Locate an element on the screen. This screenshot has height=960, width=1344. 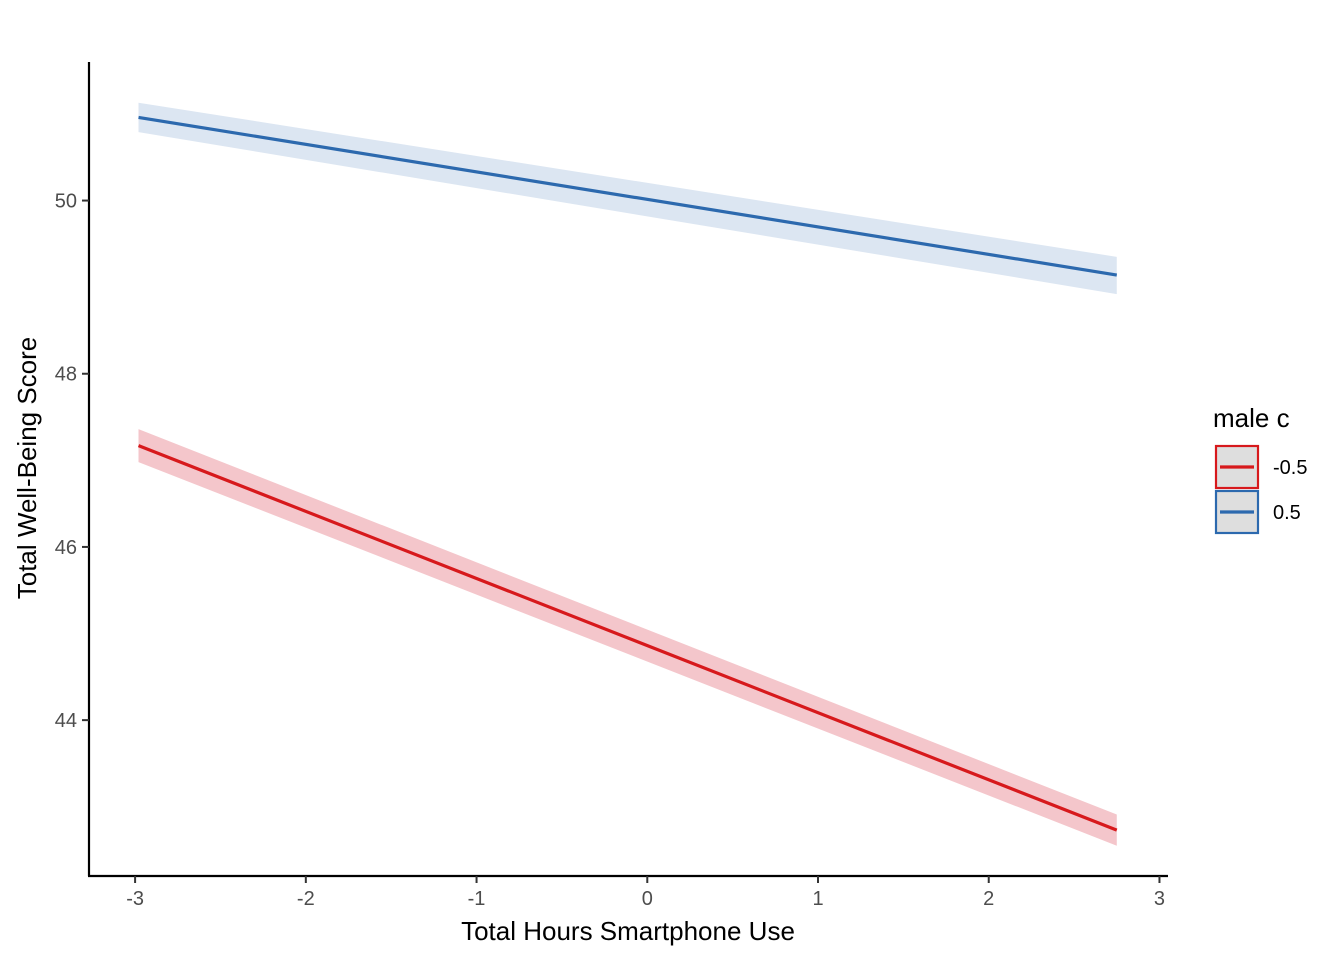
x-tick-label-3: 0 is located at coordinates (647, 899).